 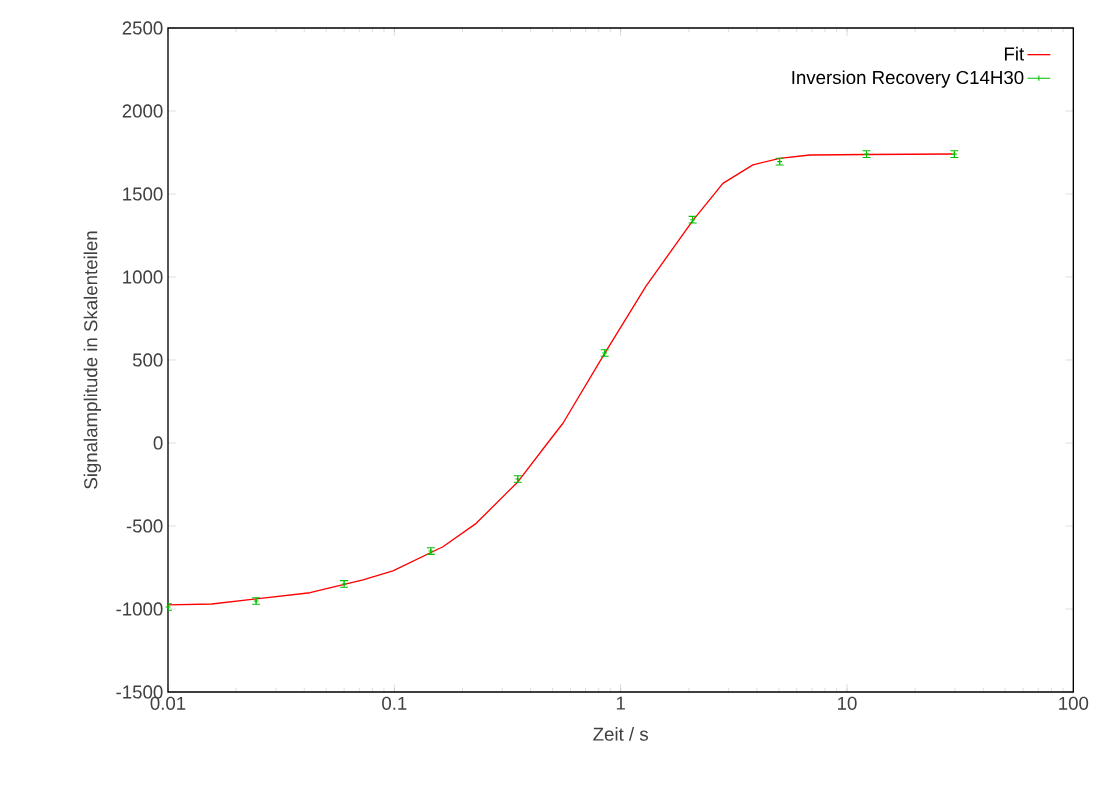 What do you see at coordinates (620, 734) in the screenshot?
I see `x-axis-title: Zeit / s` at bounding box center [620, 734].